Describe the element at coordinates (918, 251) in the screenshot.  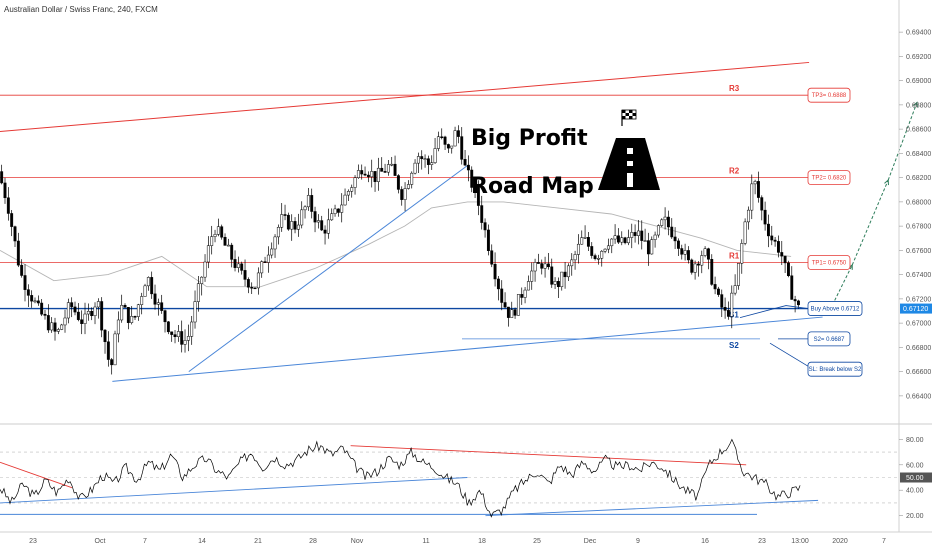
I see `y-tick-label: 0.67600` at that location.